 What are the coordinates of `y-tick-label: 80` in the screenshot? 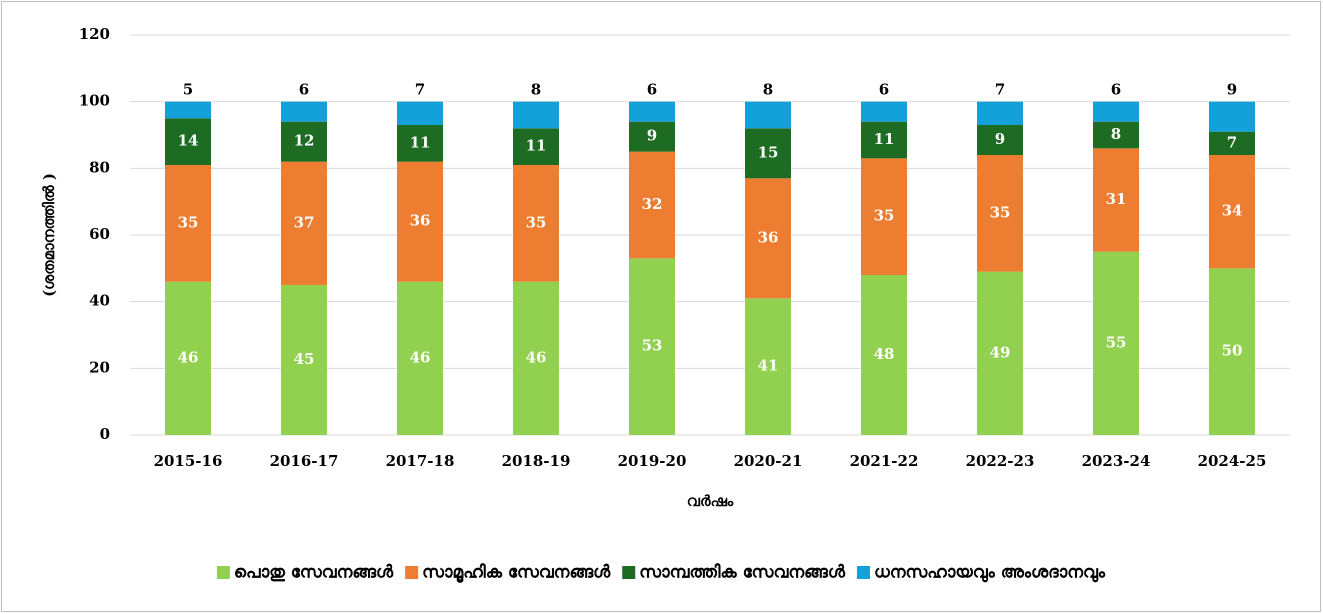 It's located at (99, 167).